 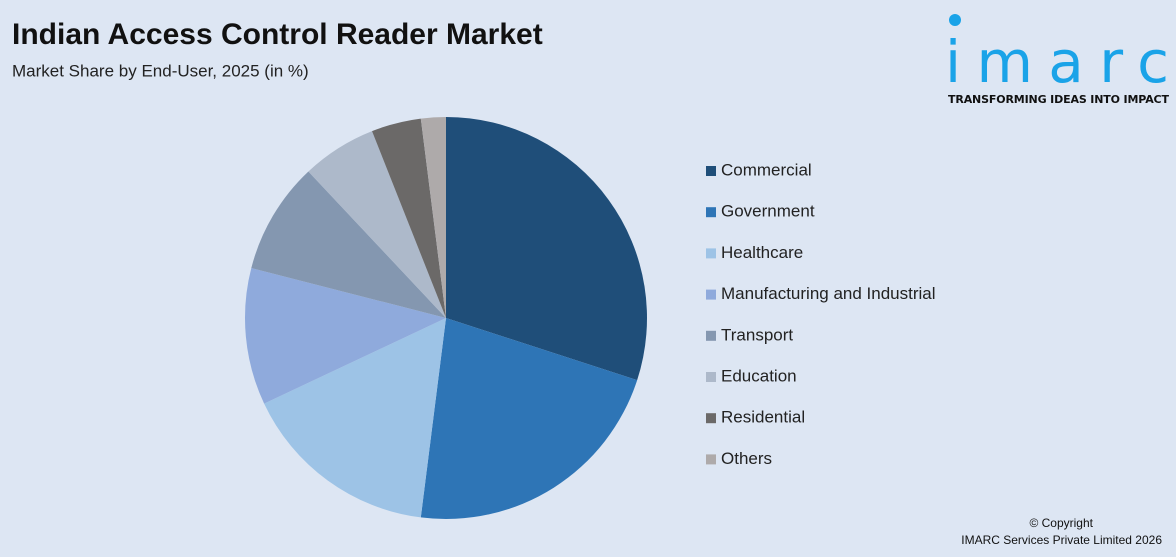 I want to click on legend-label: Government, so click(x=768, y=211).